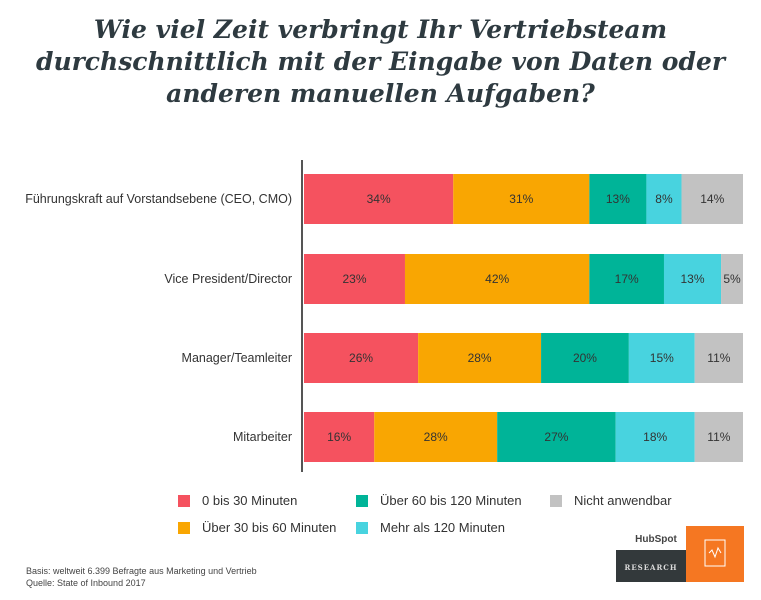  I want to click on title-line: anderen manuellen Aufgaben?, so click(380, 93).